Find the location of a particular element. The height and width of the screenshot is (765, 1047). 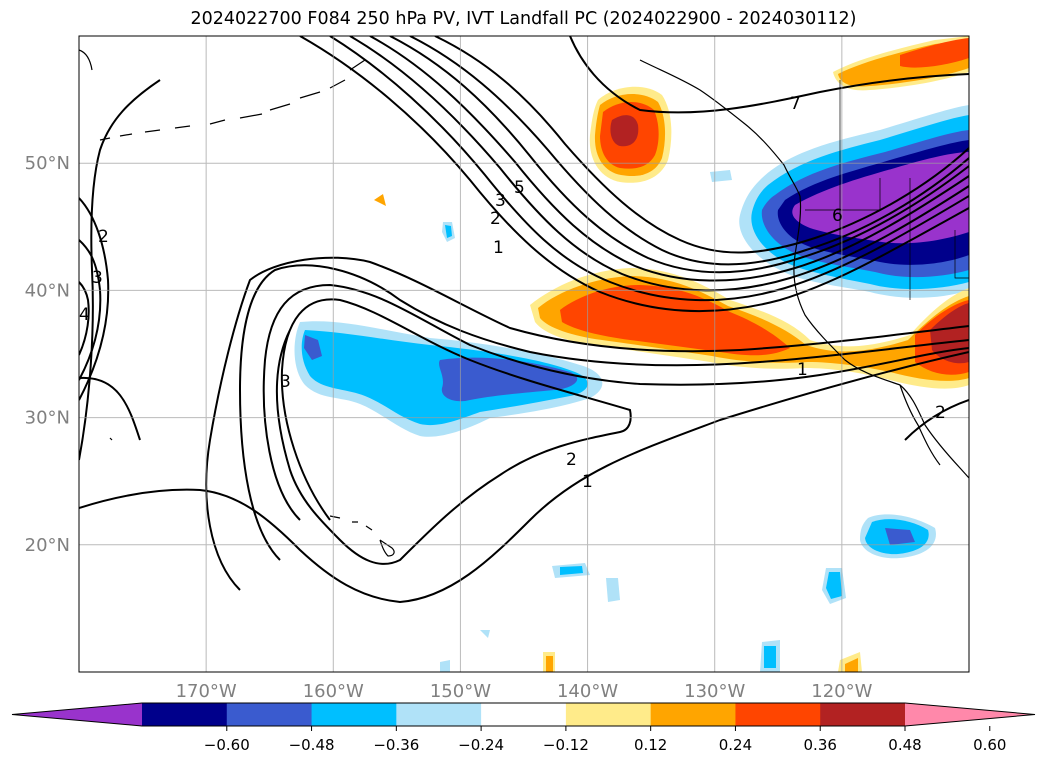

negative-anomaly-region-central-pacific-core is located at coordinates (441, 368).